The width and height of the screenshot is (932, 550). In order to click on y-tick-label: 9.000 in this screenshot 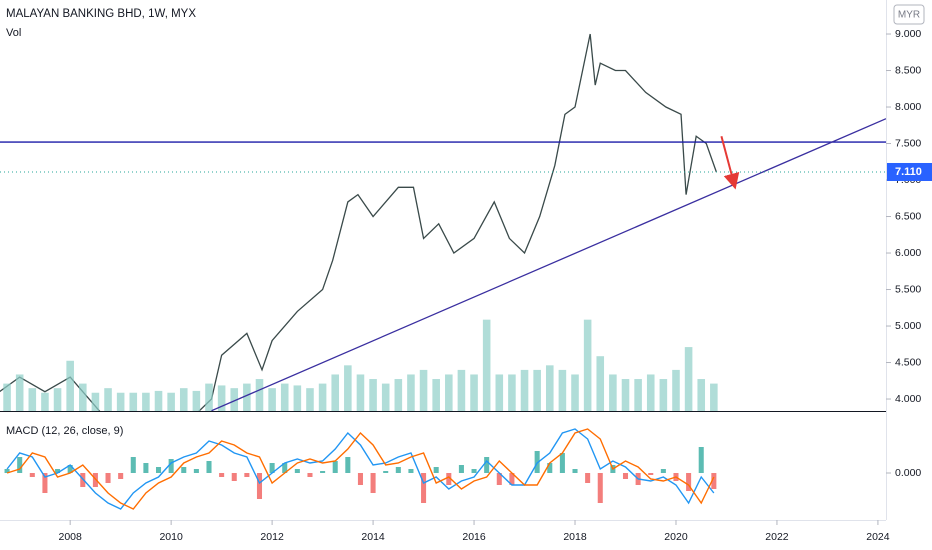, I will do `click(908, 34)`.